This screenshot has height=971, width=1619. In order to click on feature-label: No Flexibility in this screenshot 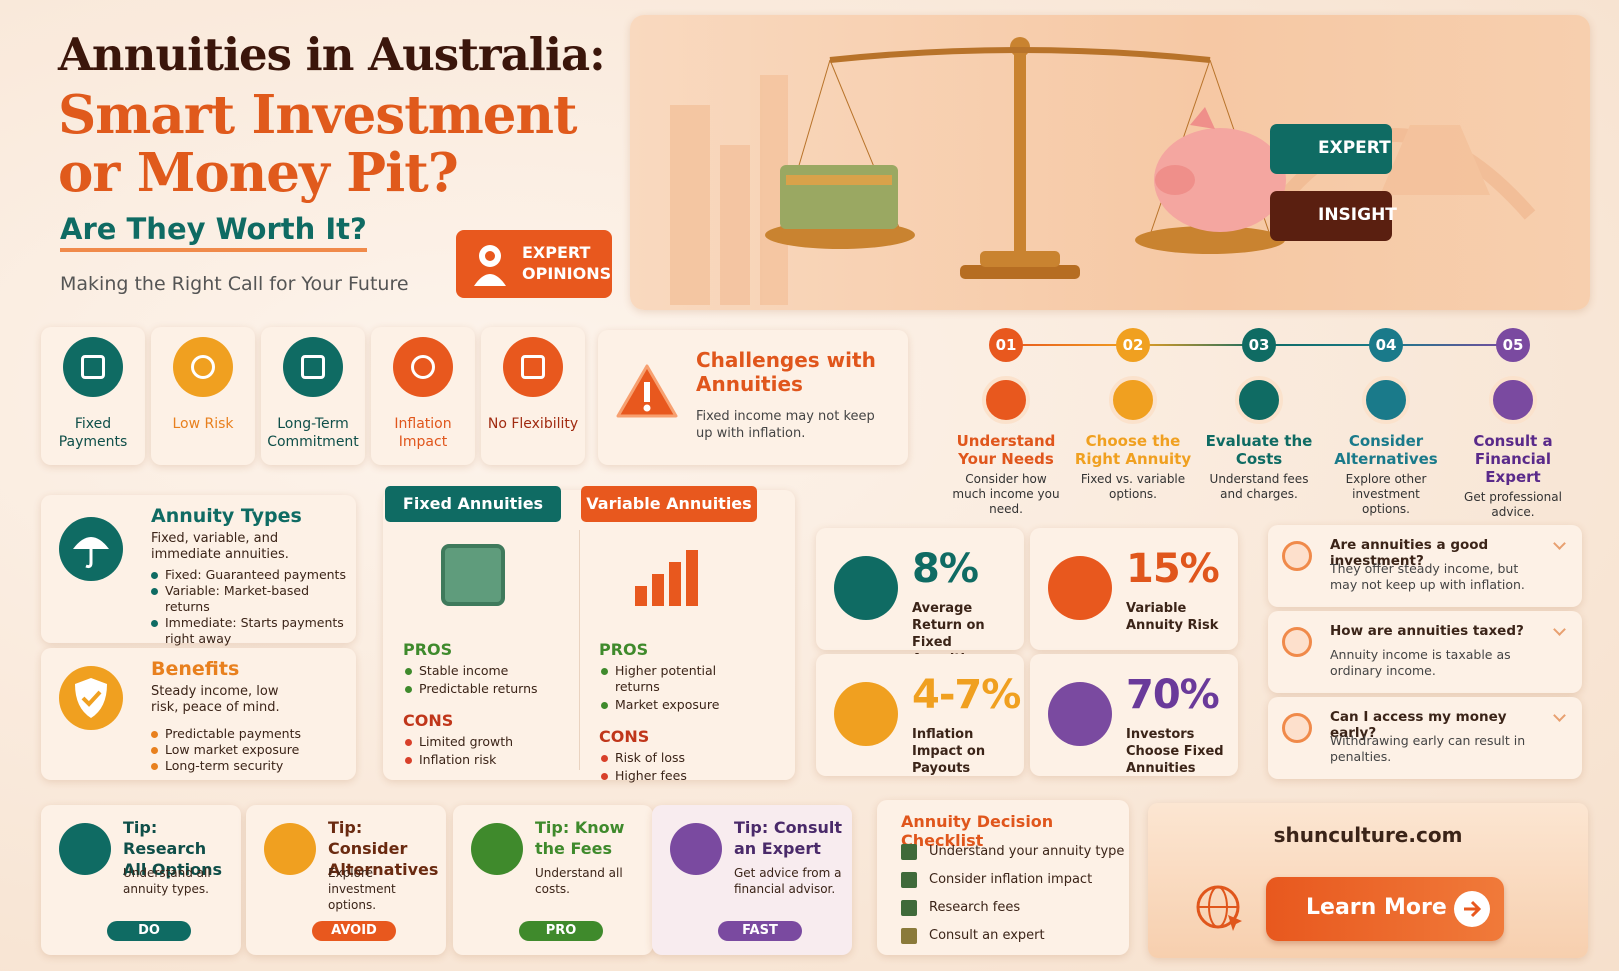, I will do `click(533, 424)`.